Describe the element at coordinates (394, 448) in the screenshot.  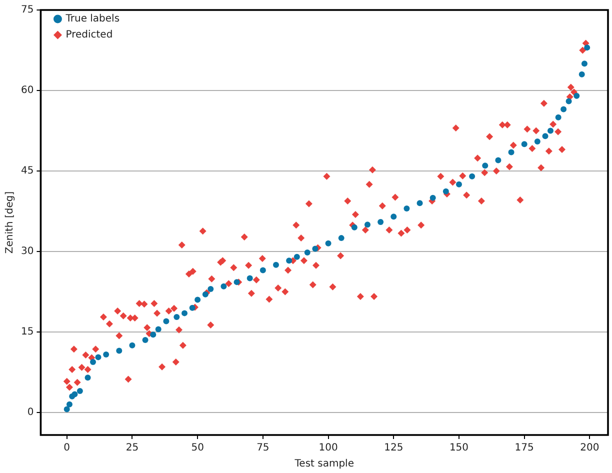
I see `x-tick-label: 125` at that location.